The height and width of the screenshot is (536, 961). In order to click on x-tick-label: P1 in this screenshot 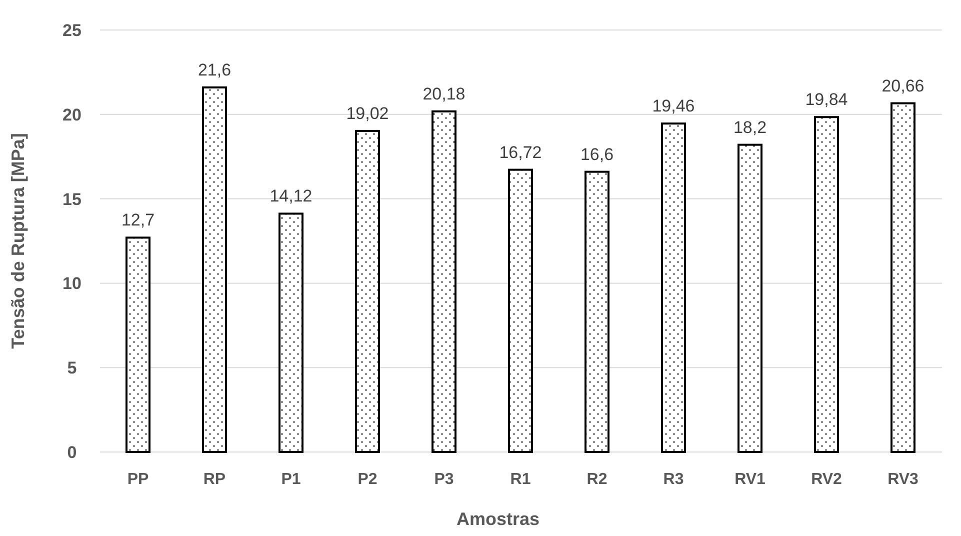, I will do `click(291, 479)`.